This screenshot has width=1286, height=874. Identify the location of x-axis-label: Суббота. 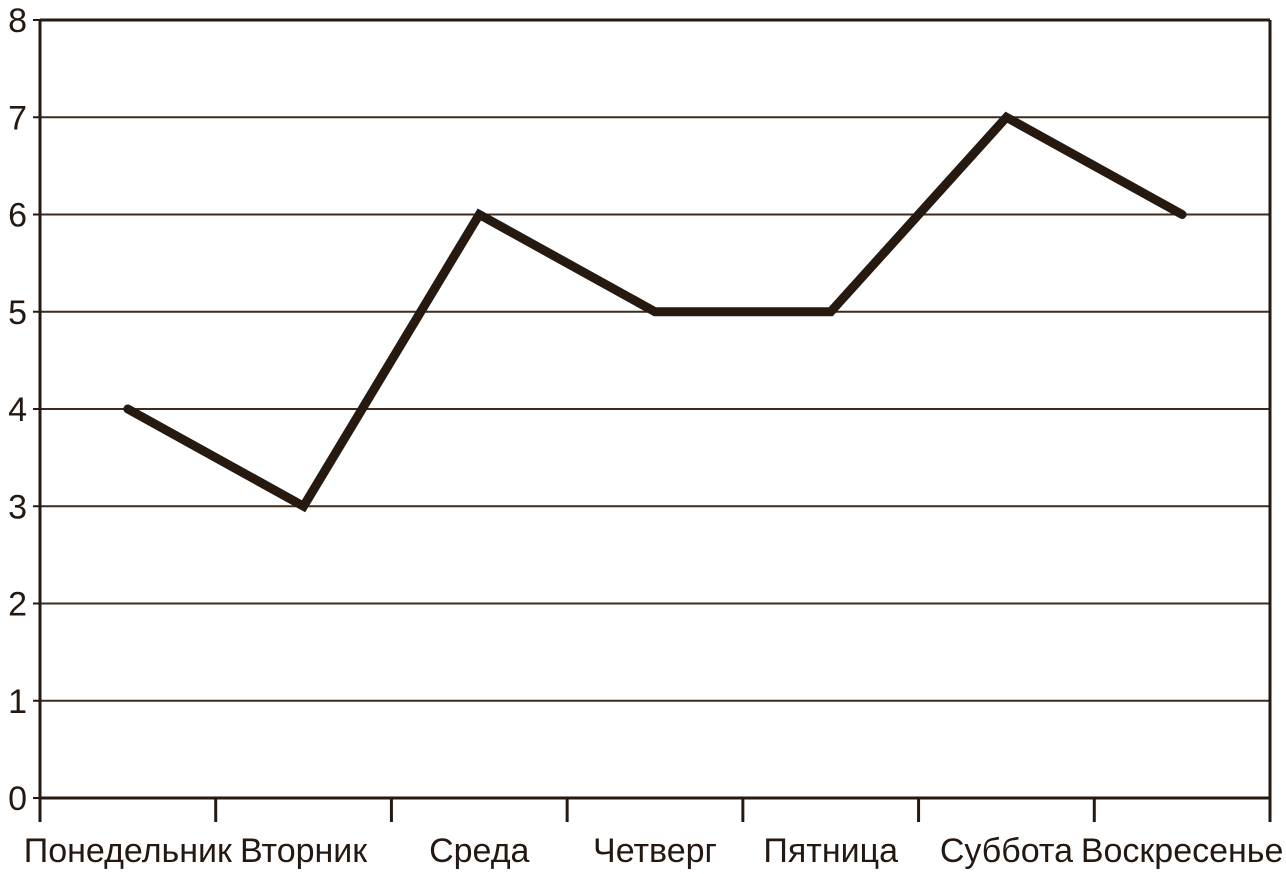
(1006, 851).